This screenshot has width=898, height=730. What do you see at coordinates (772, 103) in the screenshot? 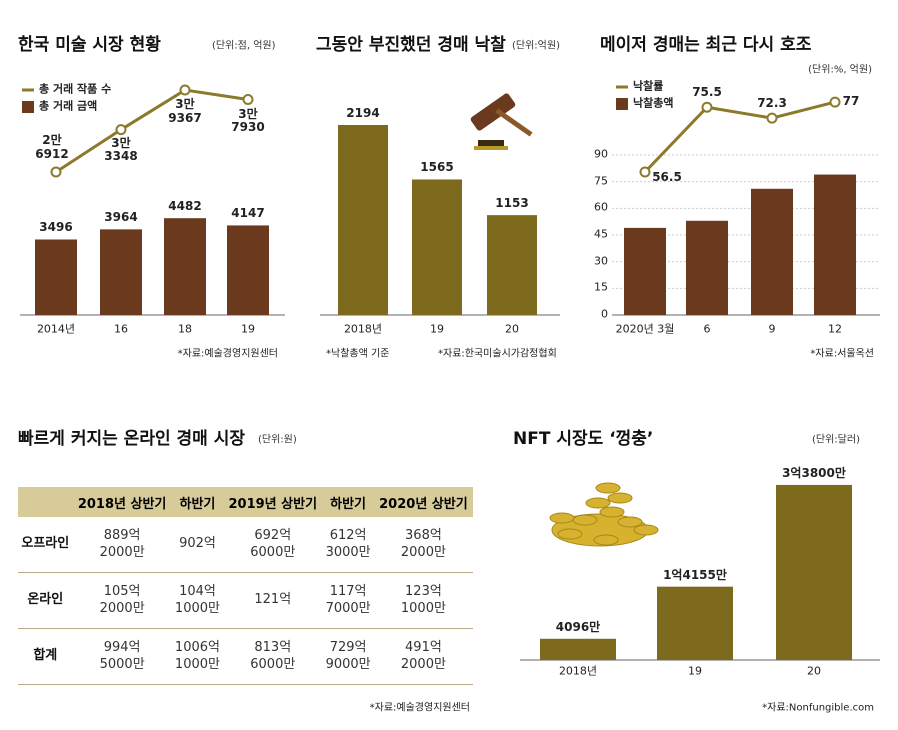
I see `value-label: 72.3` at bounding box center [772, 103].